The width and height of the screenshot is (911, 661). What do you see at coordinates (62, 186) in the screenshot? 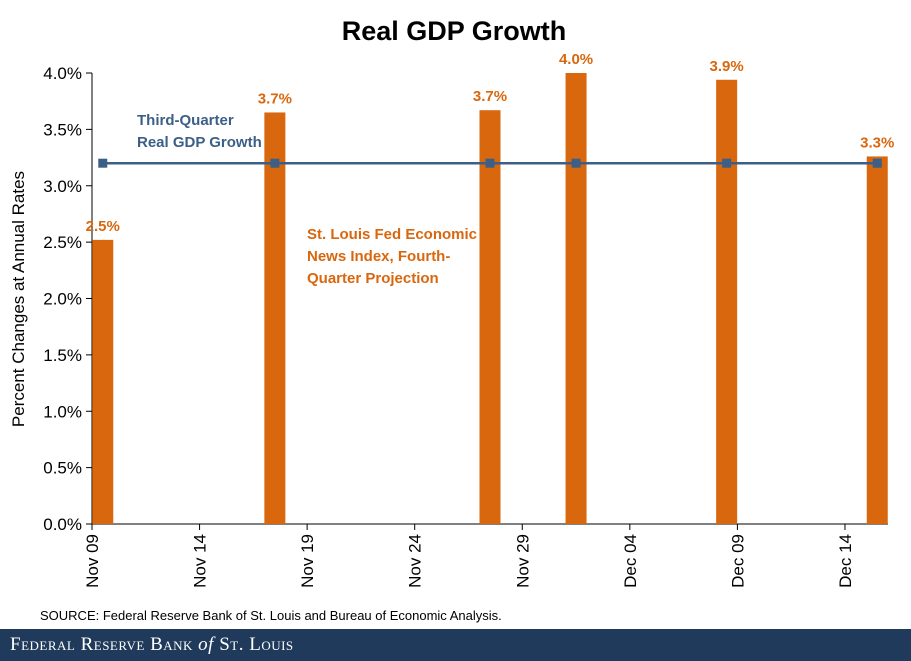
I see `y-tick-label: 3.0%` at bounding box center [62, 186].